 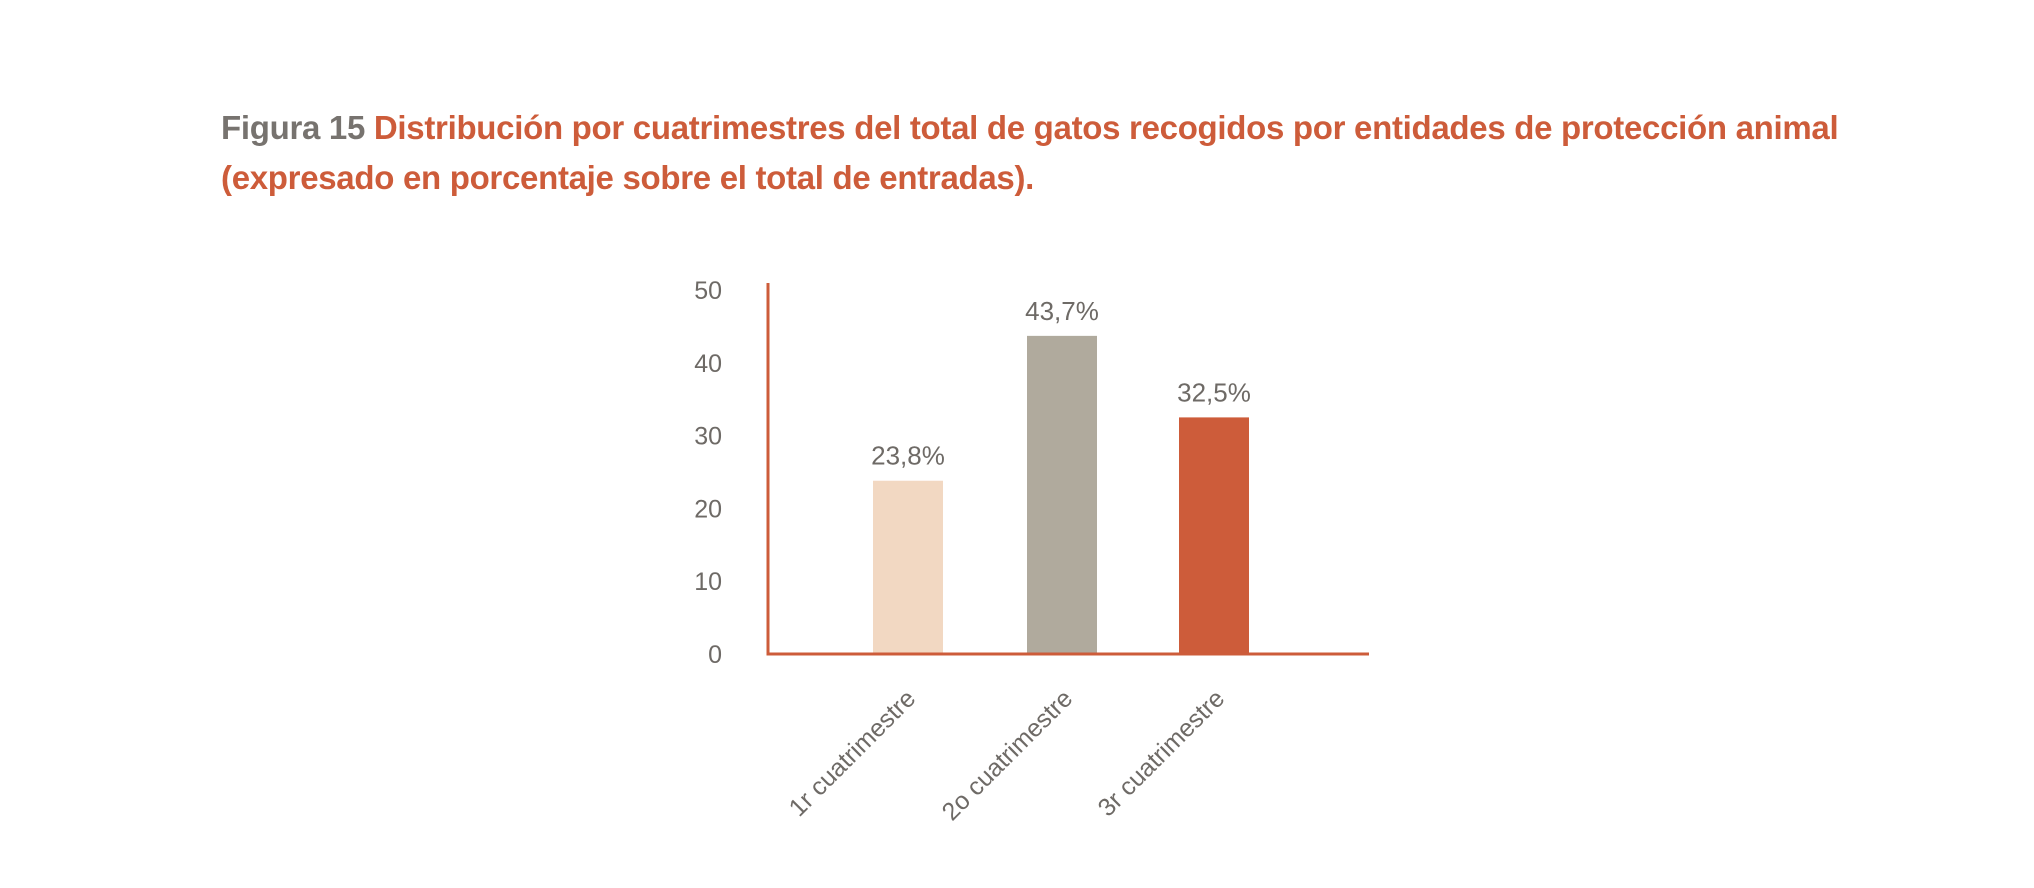 What do you see at coordinates (708, 364) in the screenshot?
I see `y-tick-label: 40` at bounding box center [708, 364].